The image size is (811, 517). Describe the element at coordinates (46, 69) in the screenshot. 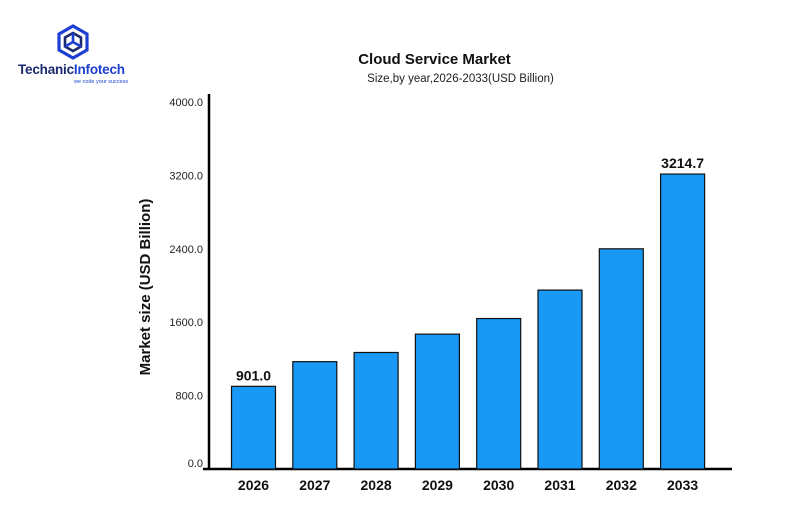

I see `brand-name-part1: Techanic` at that location.